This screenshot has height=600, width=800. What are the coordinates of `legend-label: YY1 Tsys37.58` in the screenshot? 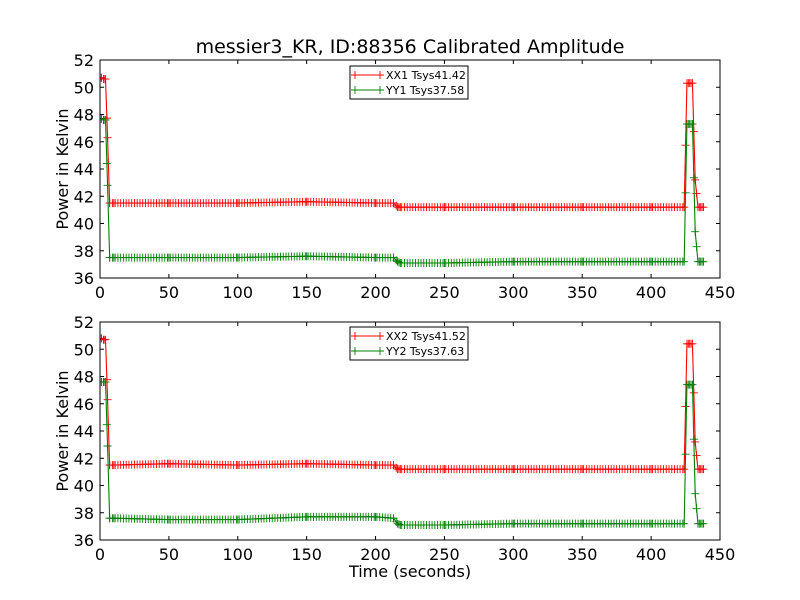 It's located at (424, 90).